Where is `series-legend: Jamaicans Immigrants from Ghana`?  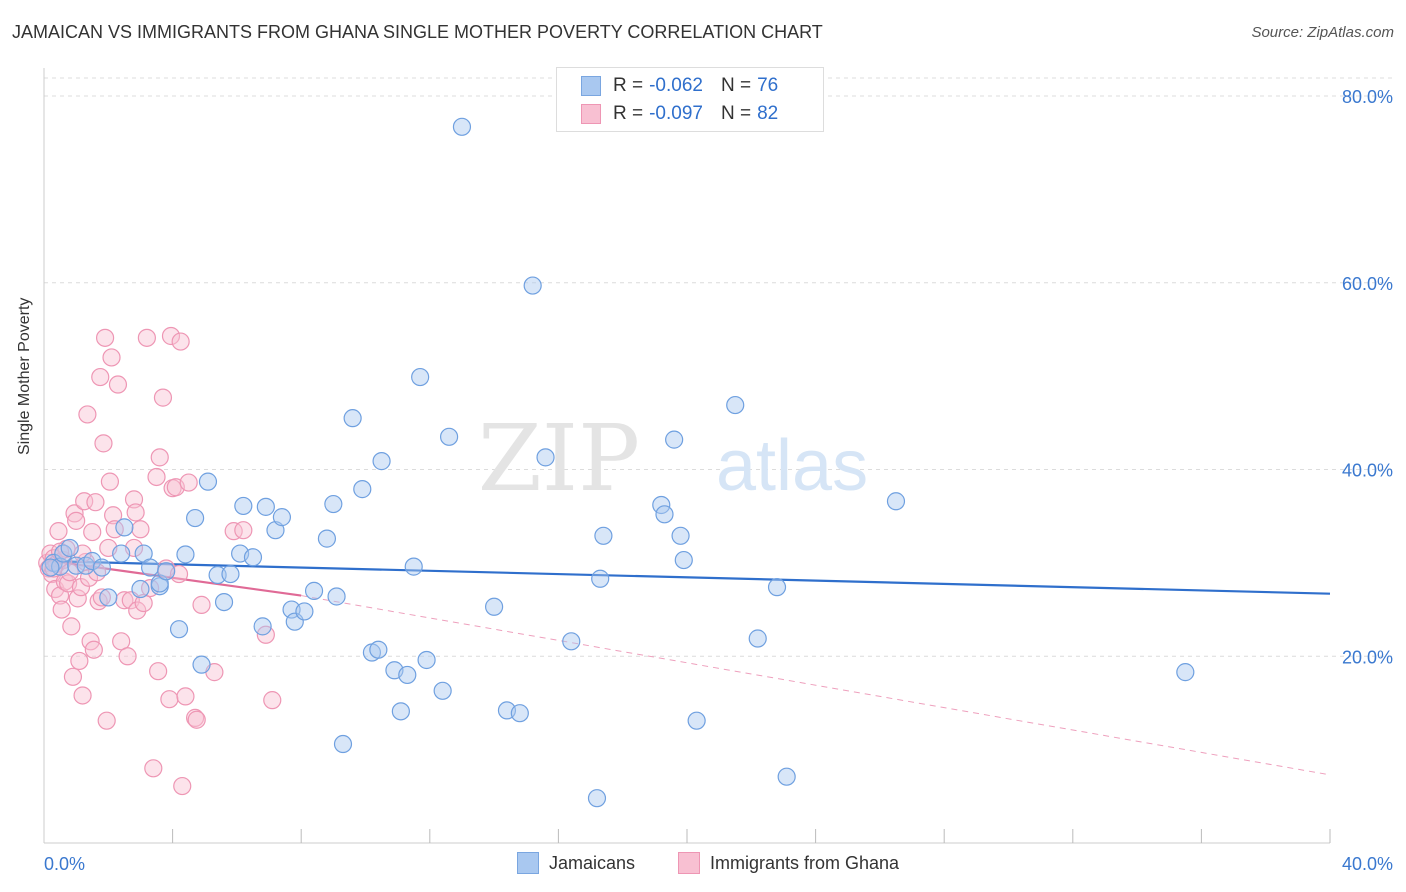
series-legend: Jamaicans Immigrants from Ghana is located at coordinates (703, 865).